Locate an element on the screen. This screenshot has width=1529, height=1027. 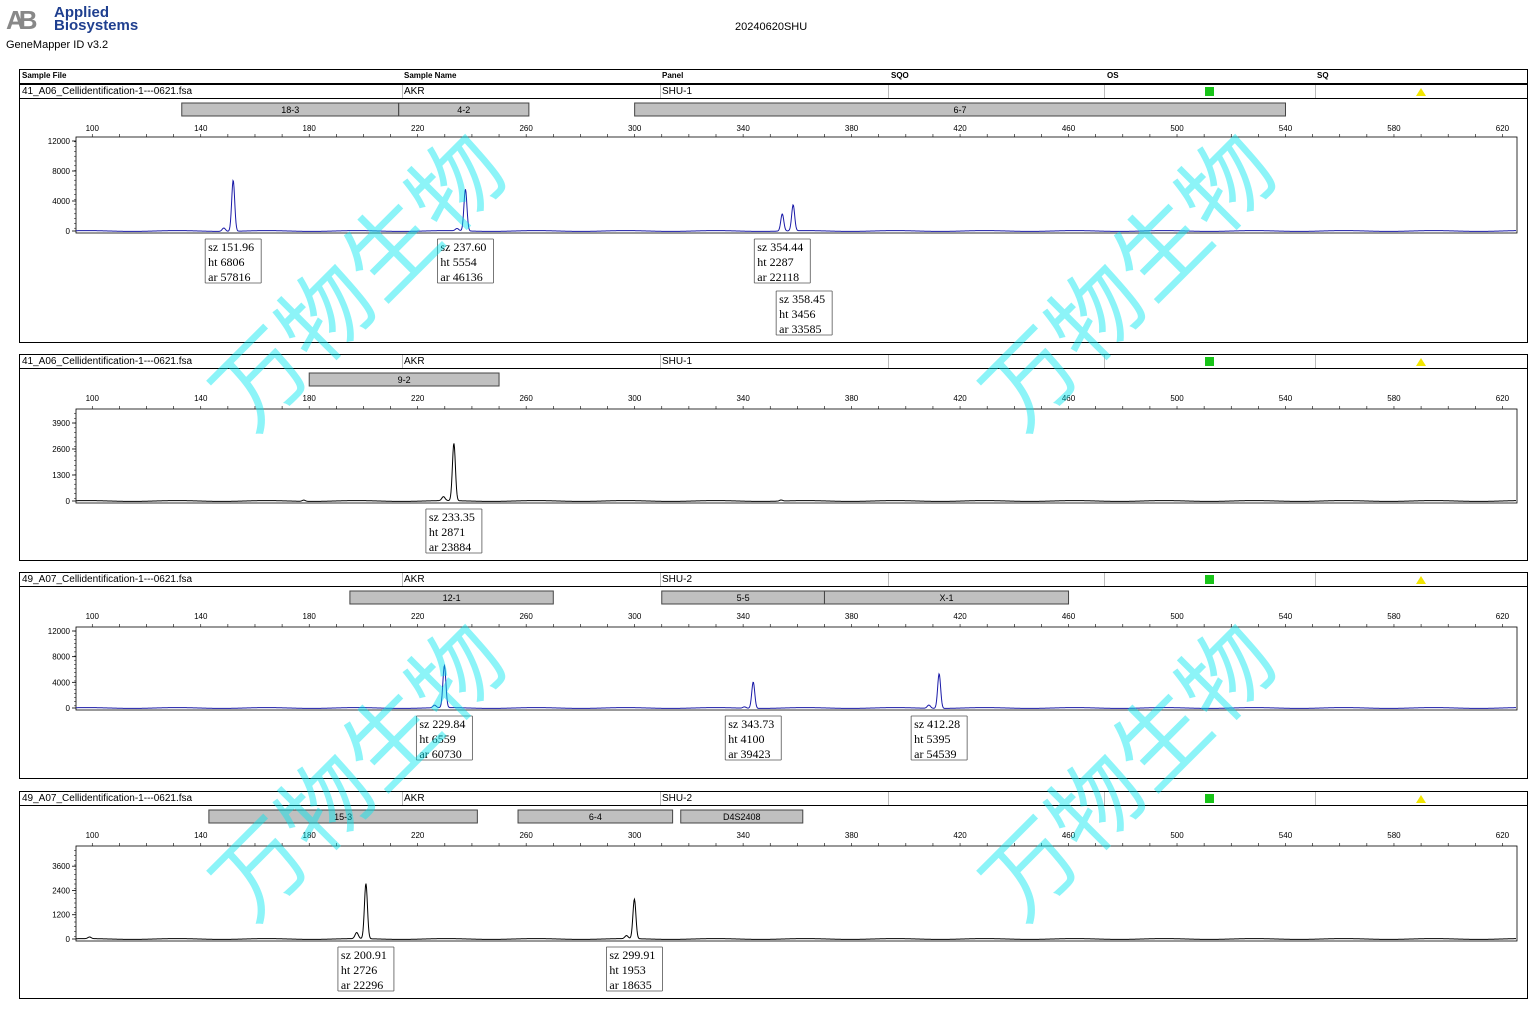
allele-marker-D4S2408 is located at coordinates (742, 816).